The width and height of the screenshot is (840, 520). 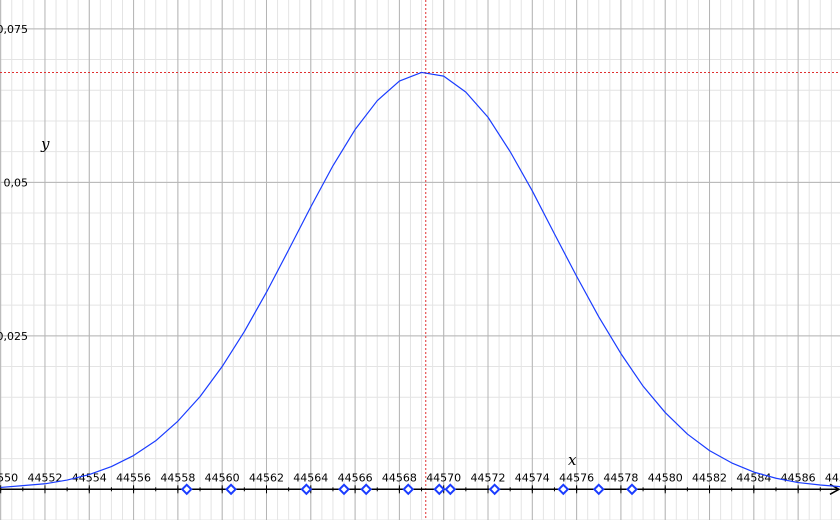 I want to click on x-tick-label: 44550, so click(x=9, y=477).